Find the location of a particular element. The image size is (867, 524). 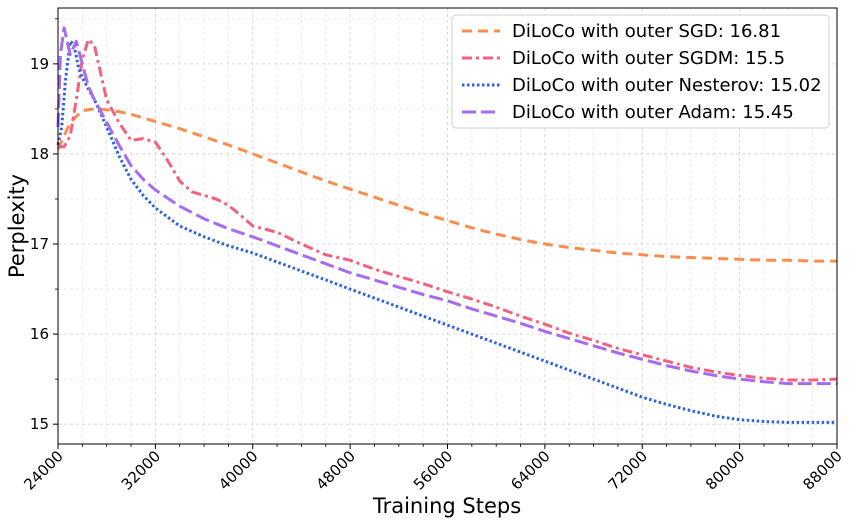

y-tick-label: 18 is located at coordinates (39, 154).